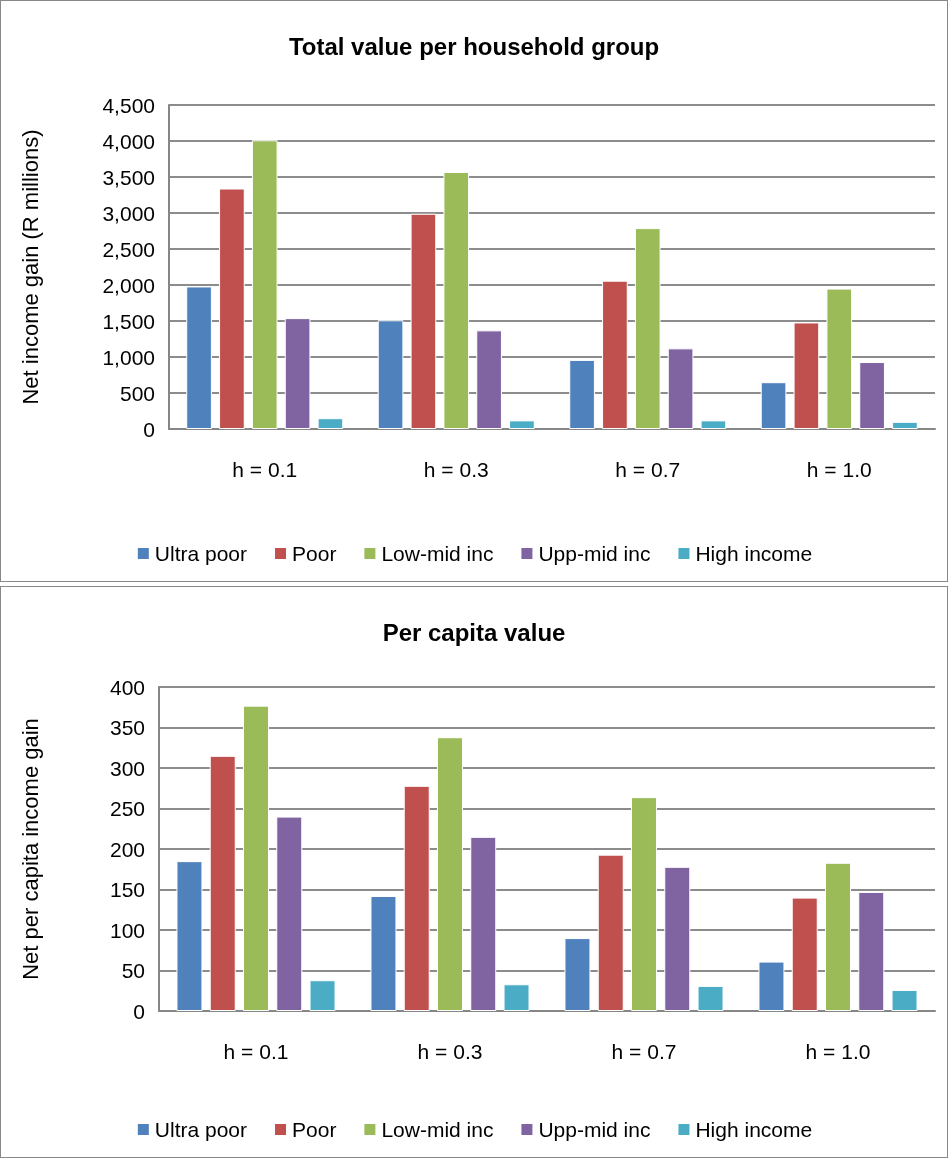 This screenshot has width=952, height=1158. I want to click on y-tick-label: 250, so click(127, 808).